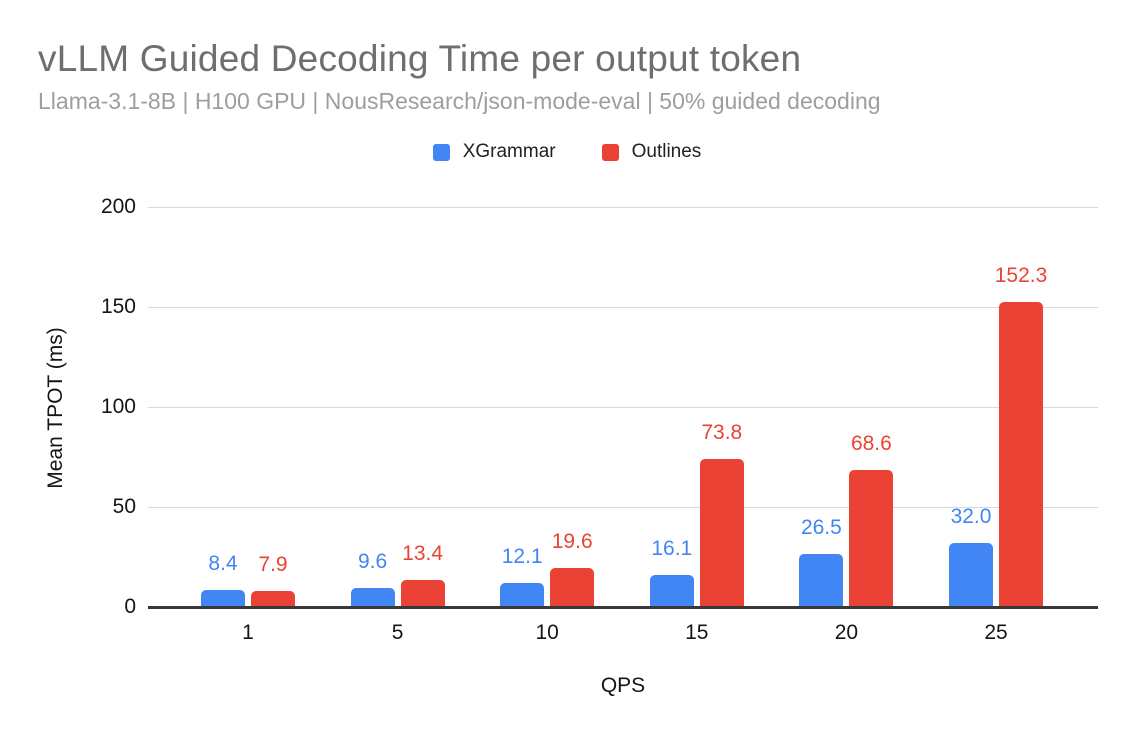  Describe the element at coordinates (572, 541) in the screenshot. I see `value-label-outlines-qps-10: 19.6` at that location.